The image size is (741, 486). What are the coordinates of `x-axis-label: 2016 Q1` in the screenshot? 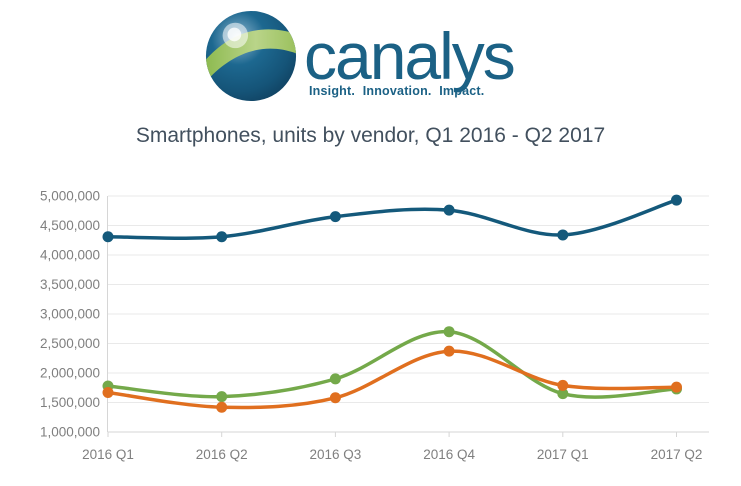 It's located at (108, 454).